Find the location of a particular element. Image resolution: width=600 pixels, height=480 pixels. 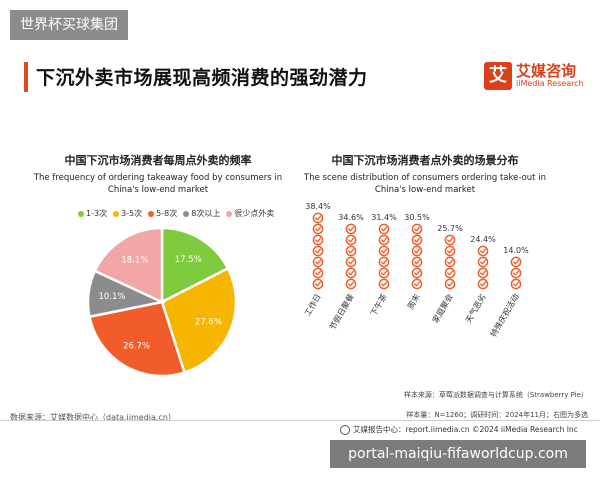

bar-category-label: 下午茶 is located at coordinates (378, 305).